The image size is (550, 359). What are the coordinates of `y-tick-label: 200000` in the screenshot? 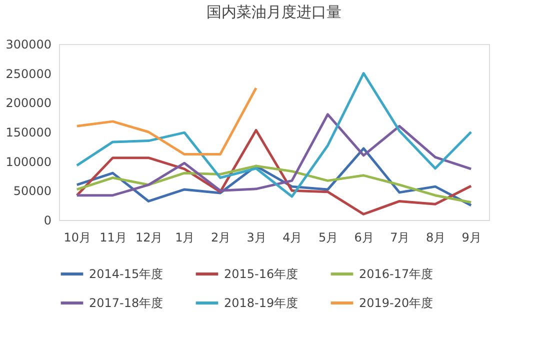 It's located at (29, 103).